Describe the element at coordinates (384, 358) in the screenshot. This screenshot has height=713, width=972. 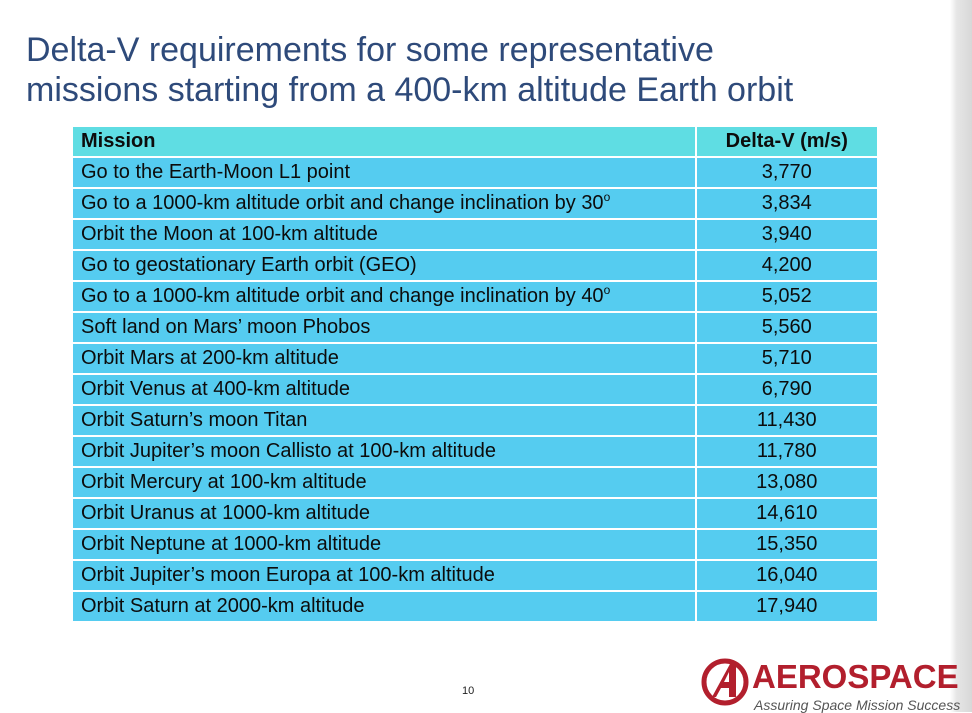
I see `mission-cell: Orbit Mars at 200-km altitude` at that location.